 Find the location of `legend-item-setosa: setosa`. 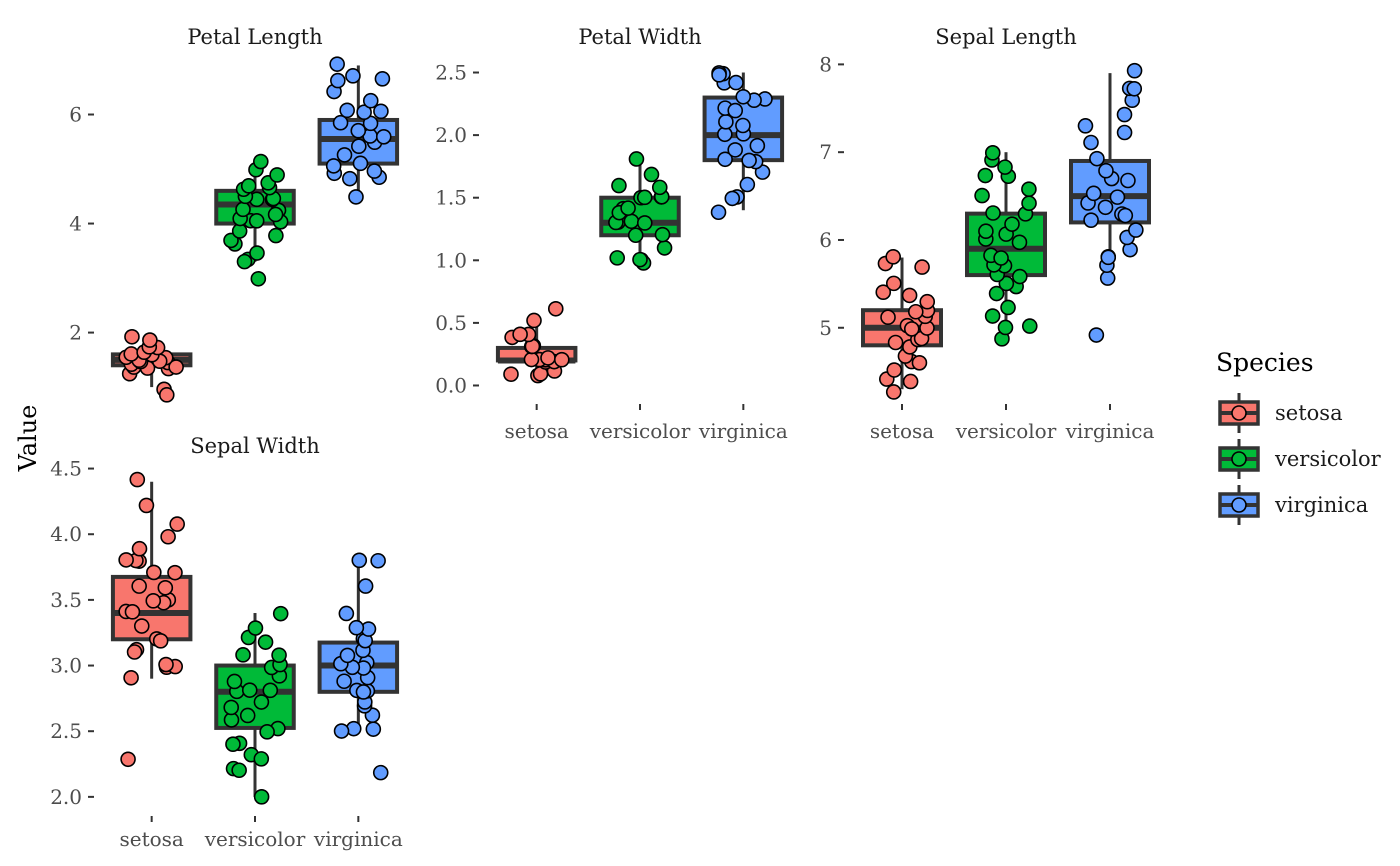

legend-item-setosa: setosa is located at coordinates (1280, 413).